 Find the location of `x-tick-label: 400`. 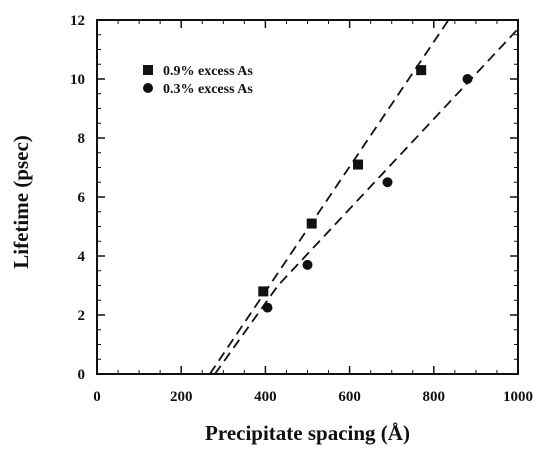

x-tick-label: 400 is located at coordinates (265, 397).